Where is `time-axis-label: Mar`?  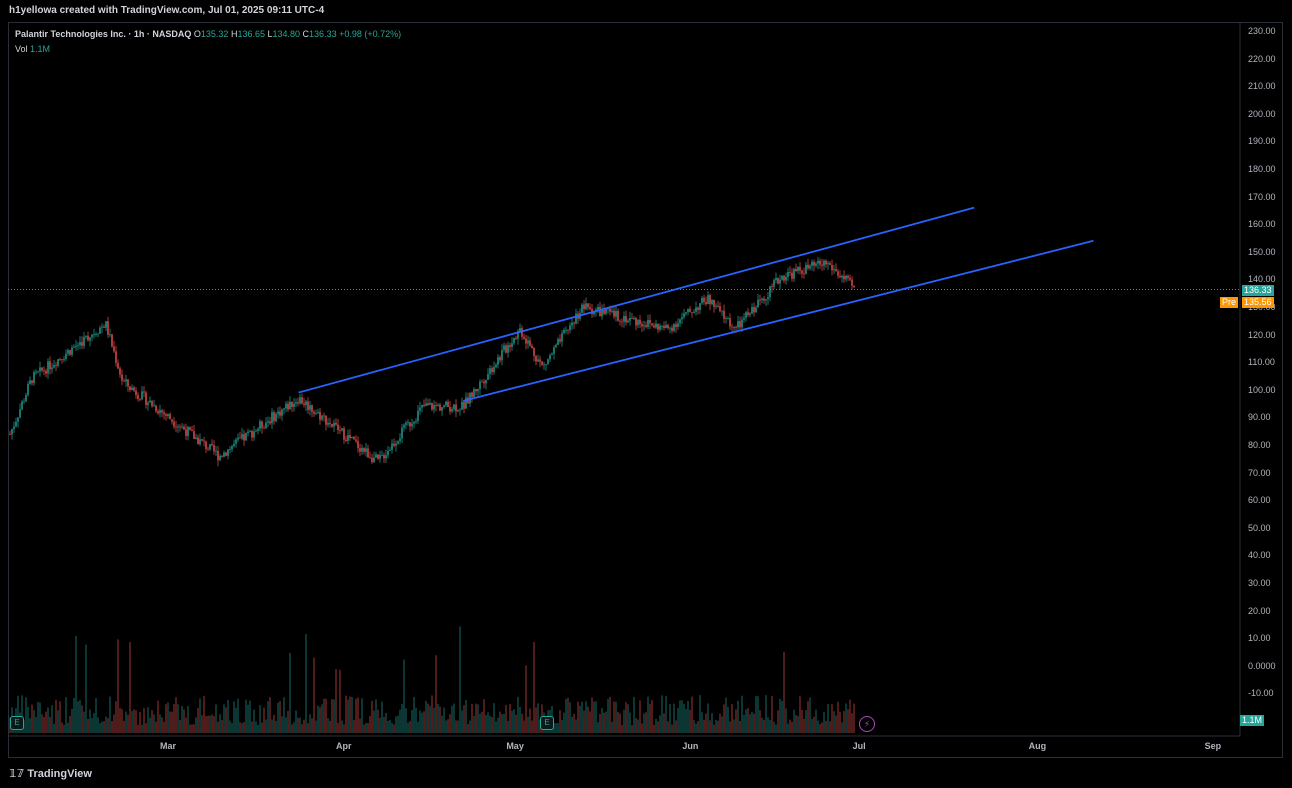 time-axis-label: Mar is located at coordinates (168, 746).